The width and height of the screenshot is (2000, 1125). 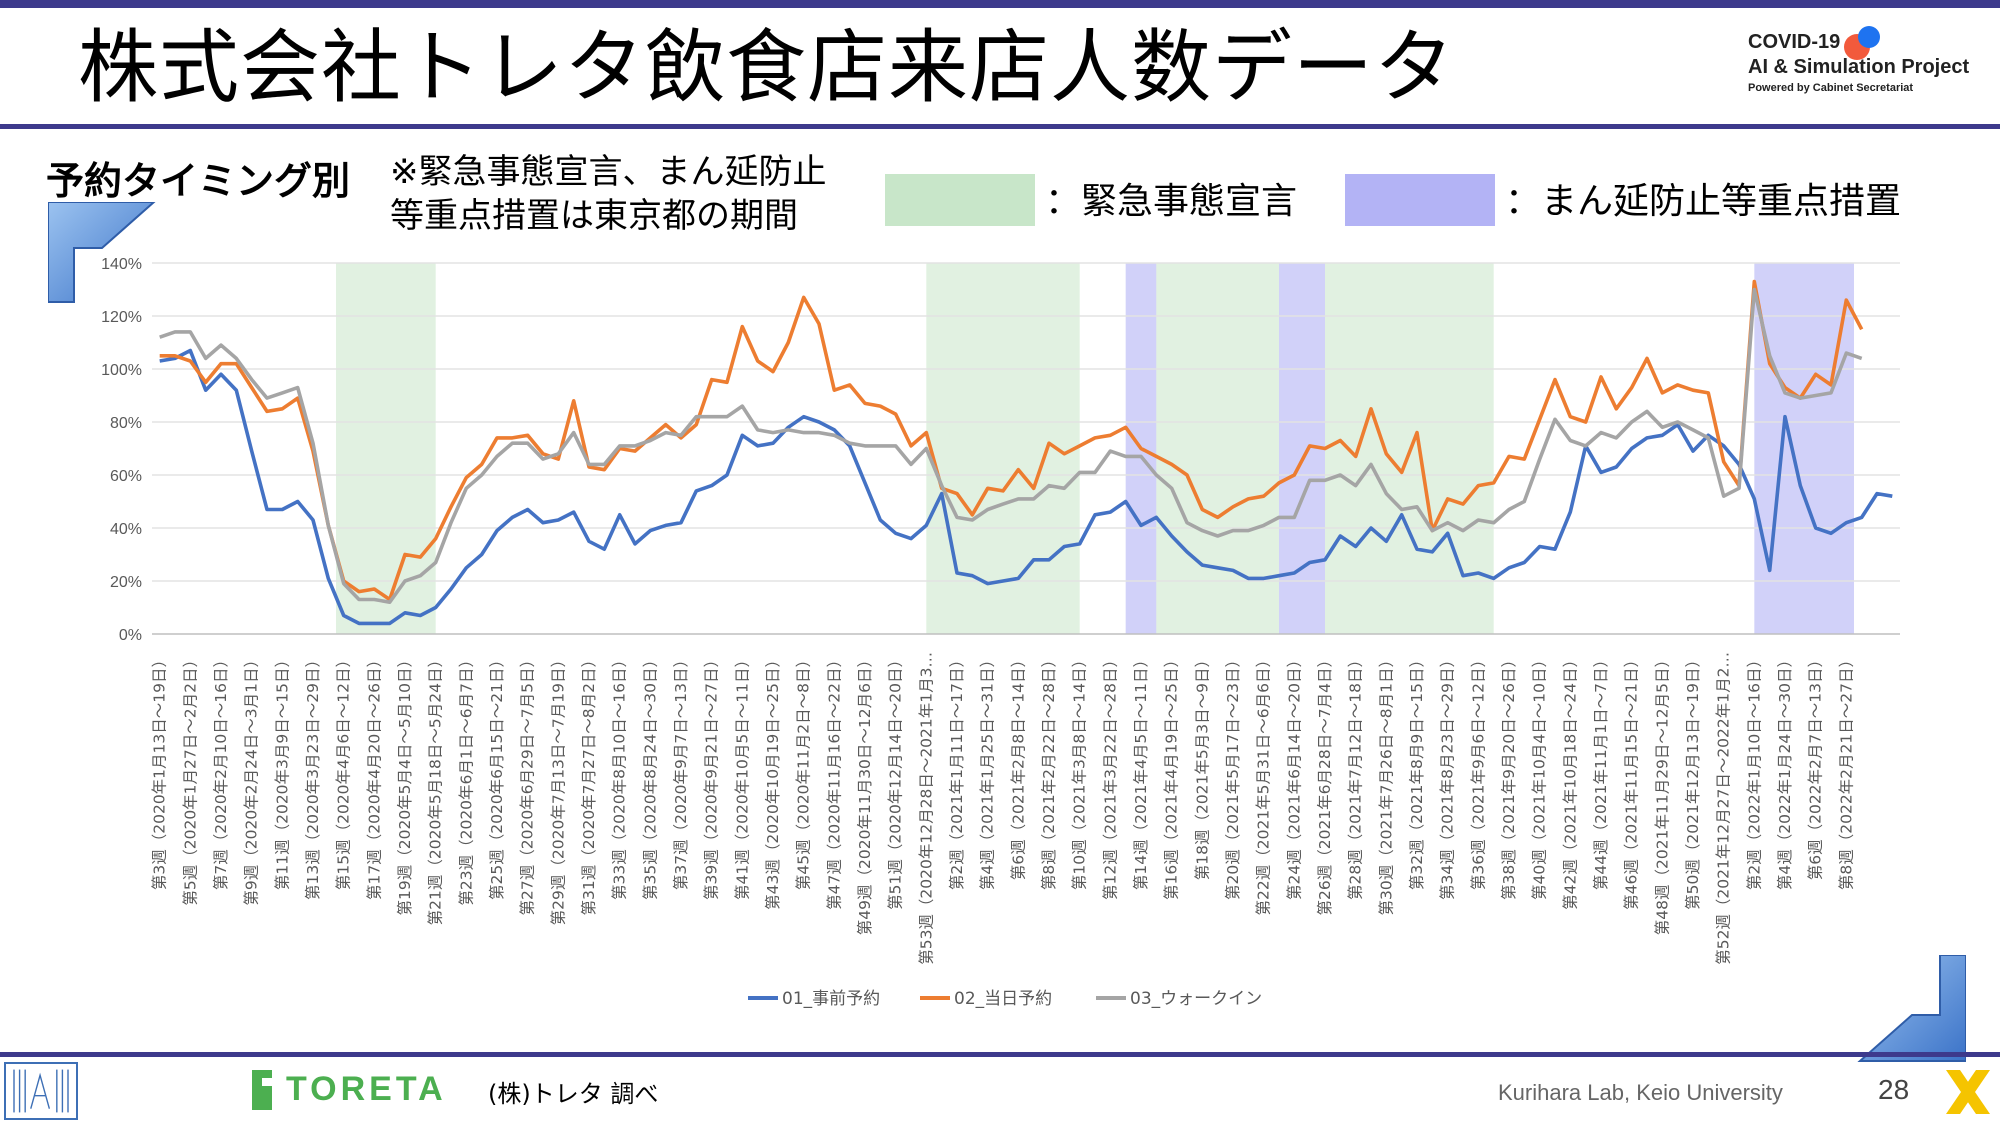 I want to click on x-tick-label: 第10週（2021年3月8日～14日）, so click(x=1080, y=771).